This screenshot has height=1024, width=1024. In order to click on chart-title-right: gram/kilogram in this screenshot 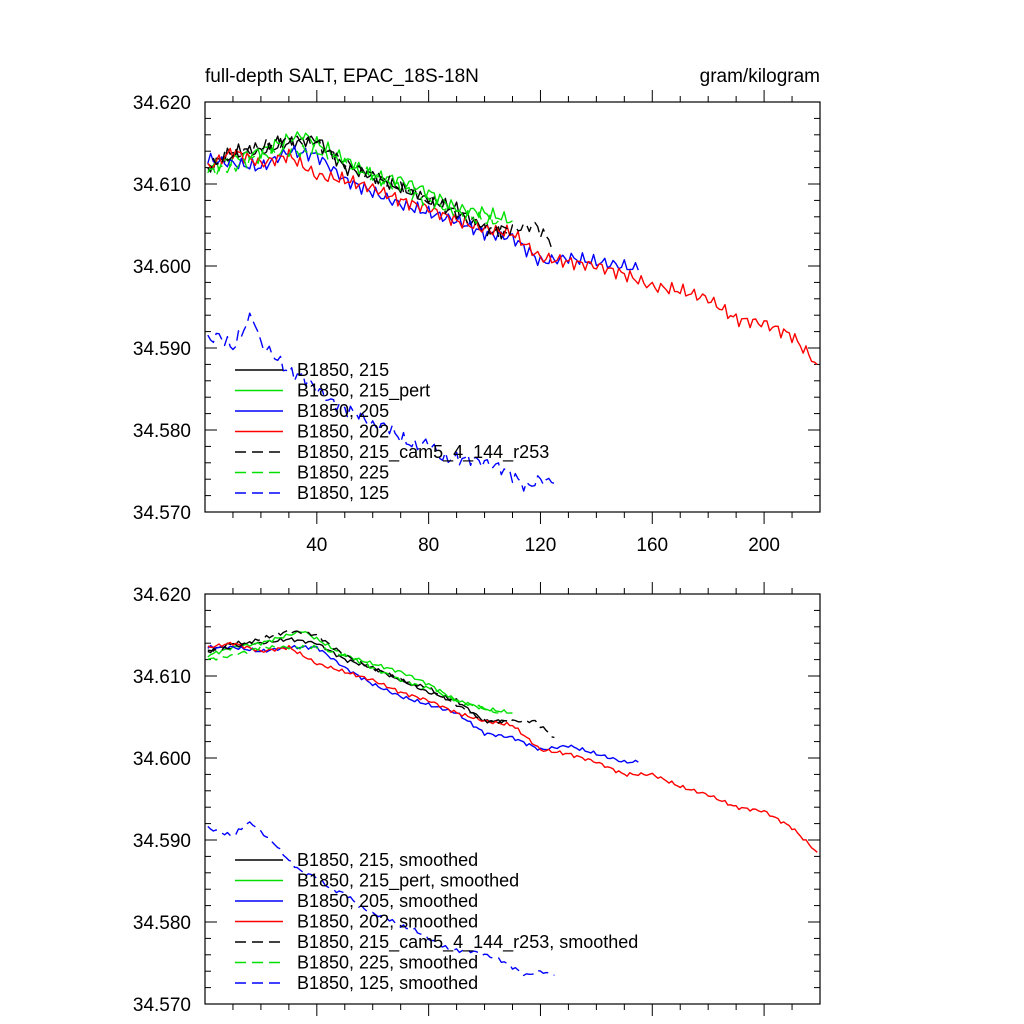, I will do `click(760, 76)`.